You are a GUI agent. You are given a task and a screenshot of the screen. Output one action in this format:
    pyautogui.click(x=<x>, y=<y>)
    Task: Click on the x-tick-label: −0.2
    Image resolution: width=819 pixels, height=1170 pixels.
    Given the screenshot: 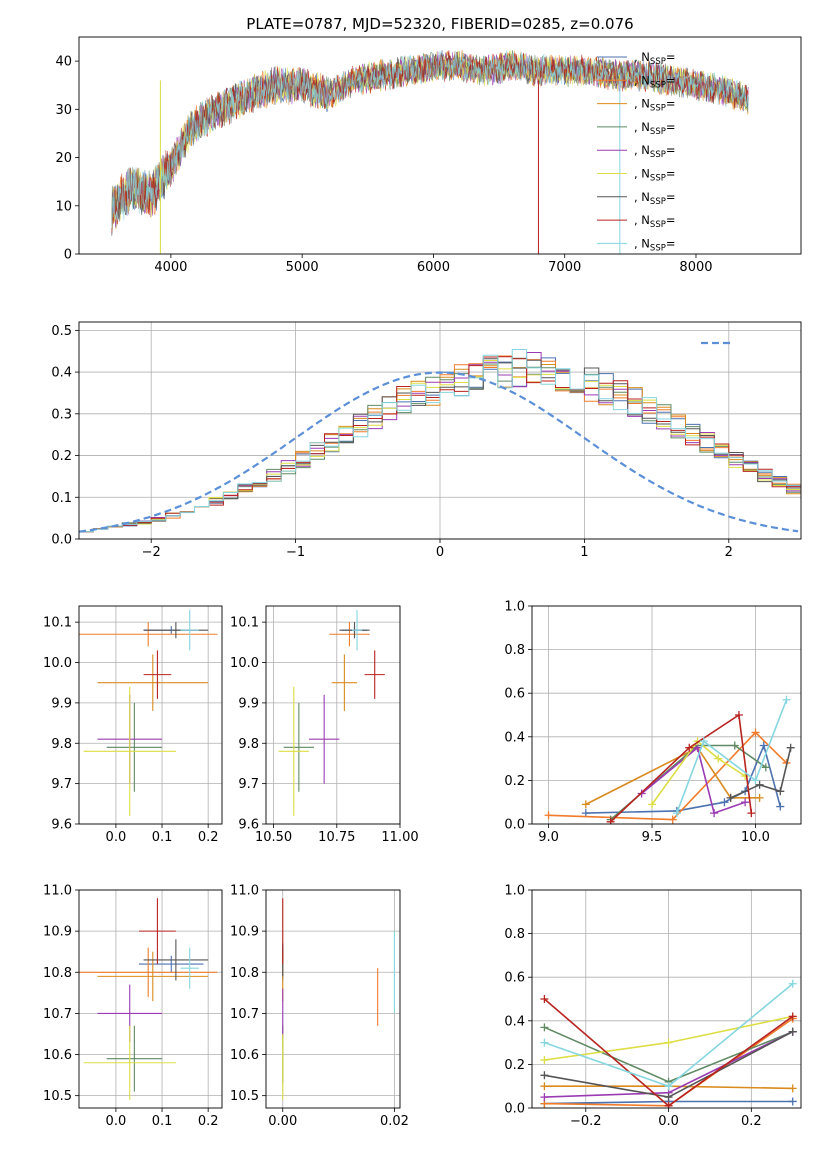 What is the action you would take?
    pyautogui.click(x=586, y=1121)
    